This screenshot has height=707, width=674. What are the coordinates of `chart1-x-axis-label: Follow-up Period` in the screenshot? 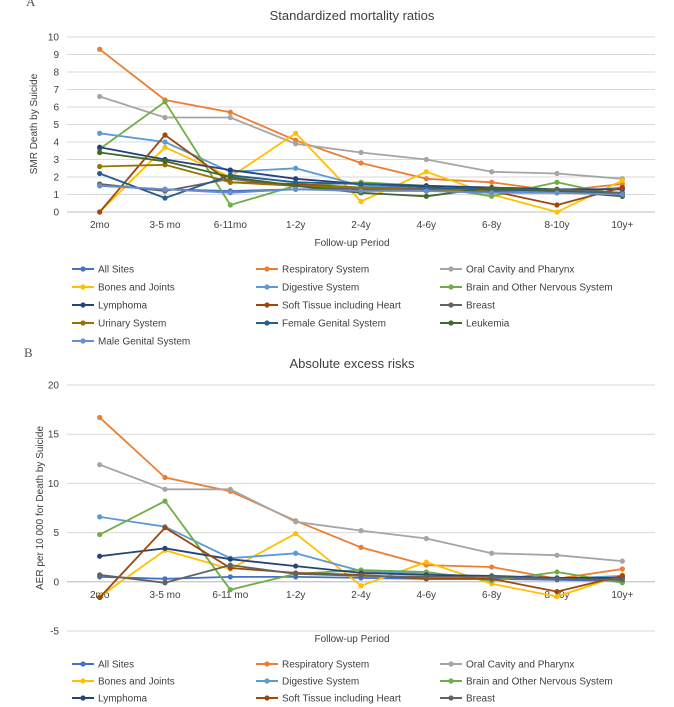 It's located at (351, 243).